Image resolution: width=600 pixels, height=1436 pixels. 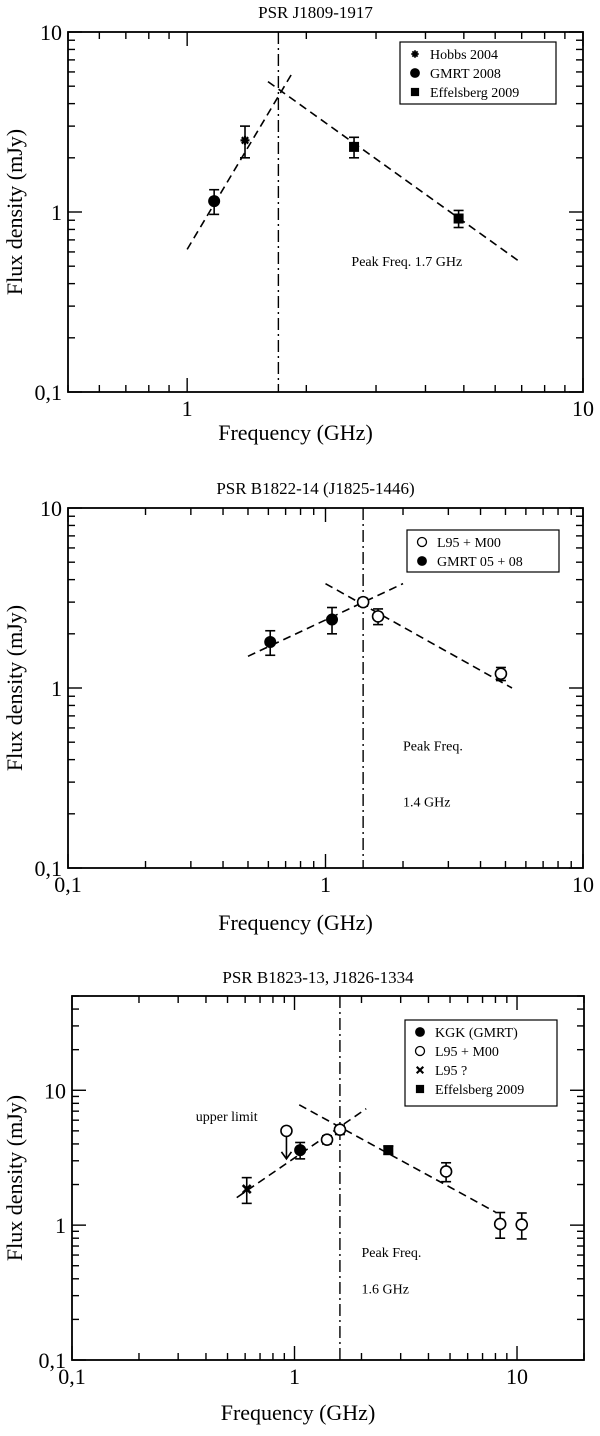 I want to click on series-l95-, so click(x=246, y=1190).